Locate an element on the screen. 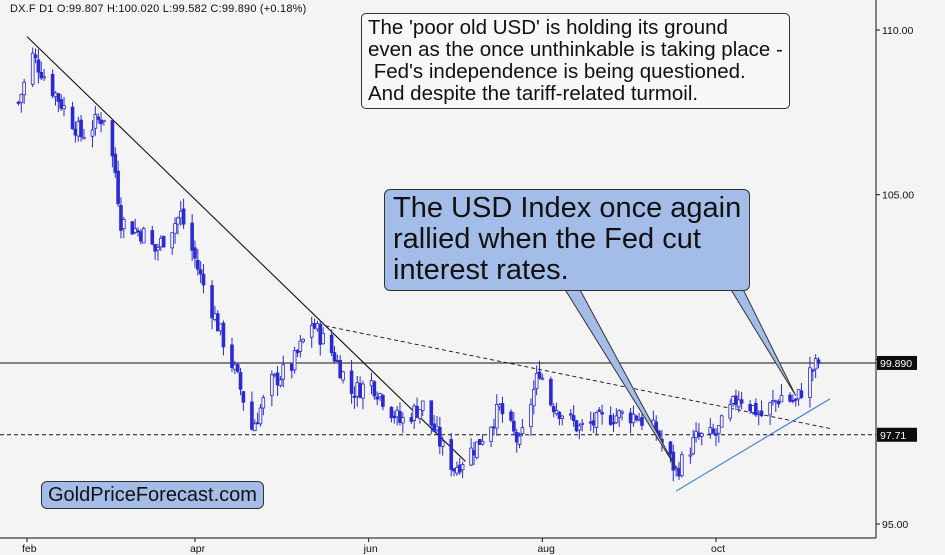 Image resolution: width=945 pixels, height=555 pixels. x-tick-label: oct is located at coordinates (718, 549).